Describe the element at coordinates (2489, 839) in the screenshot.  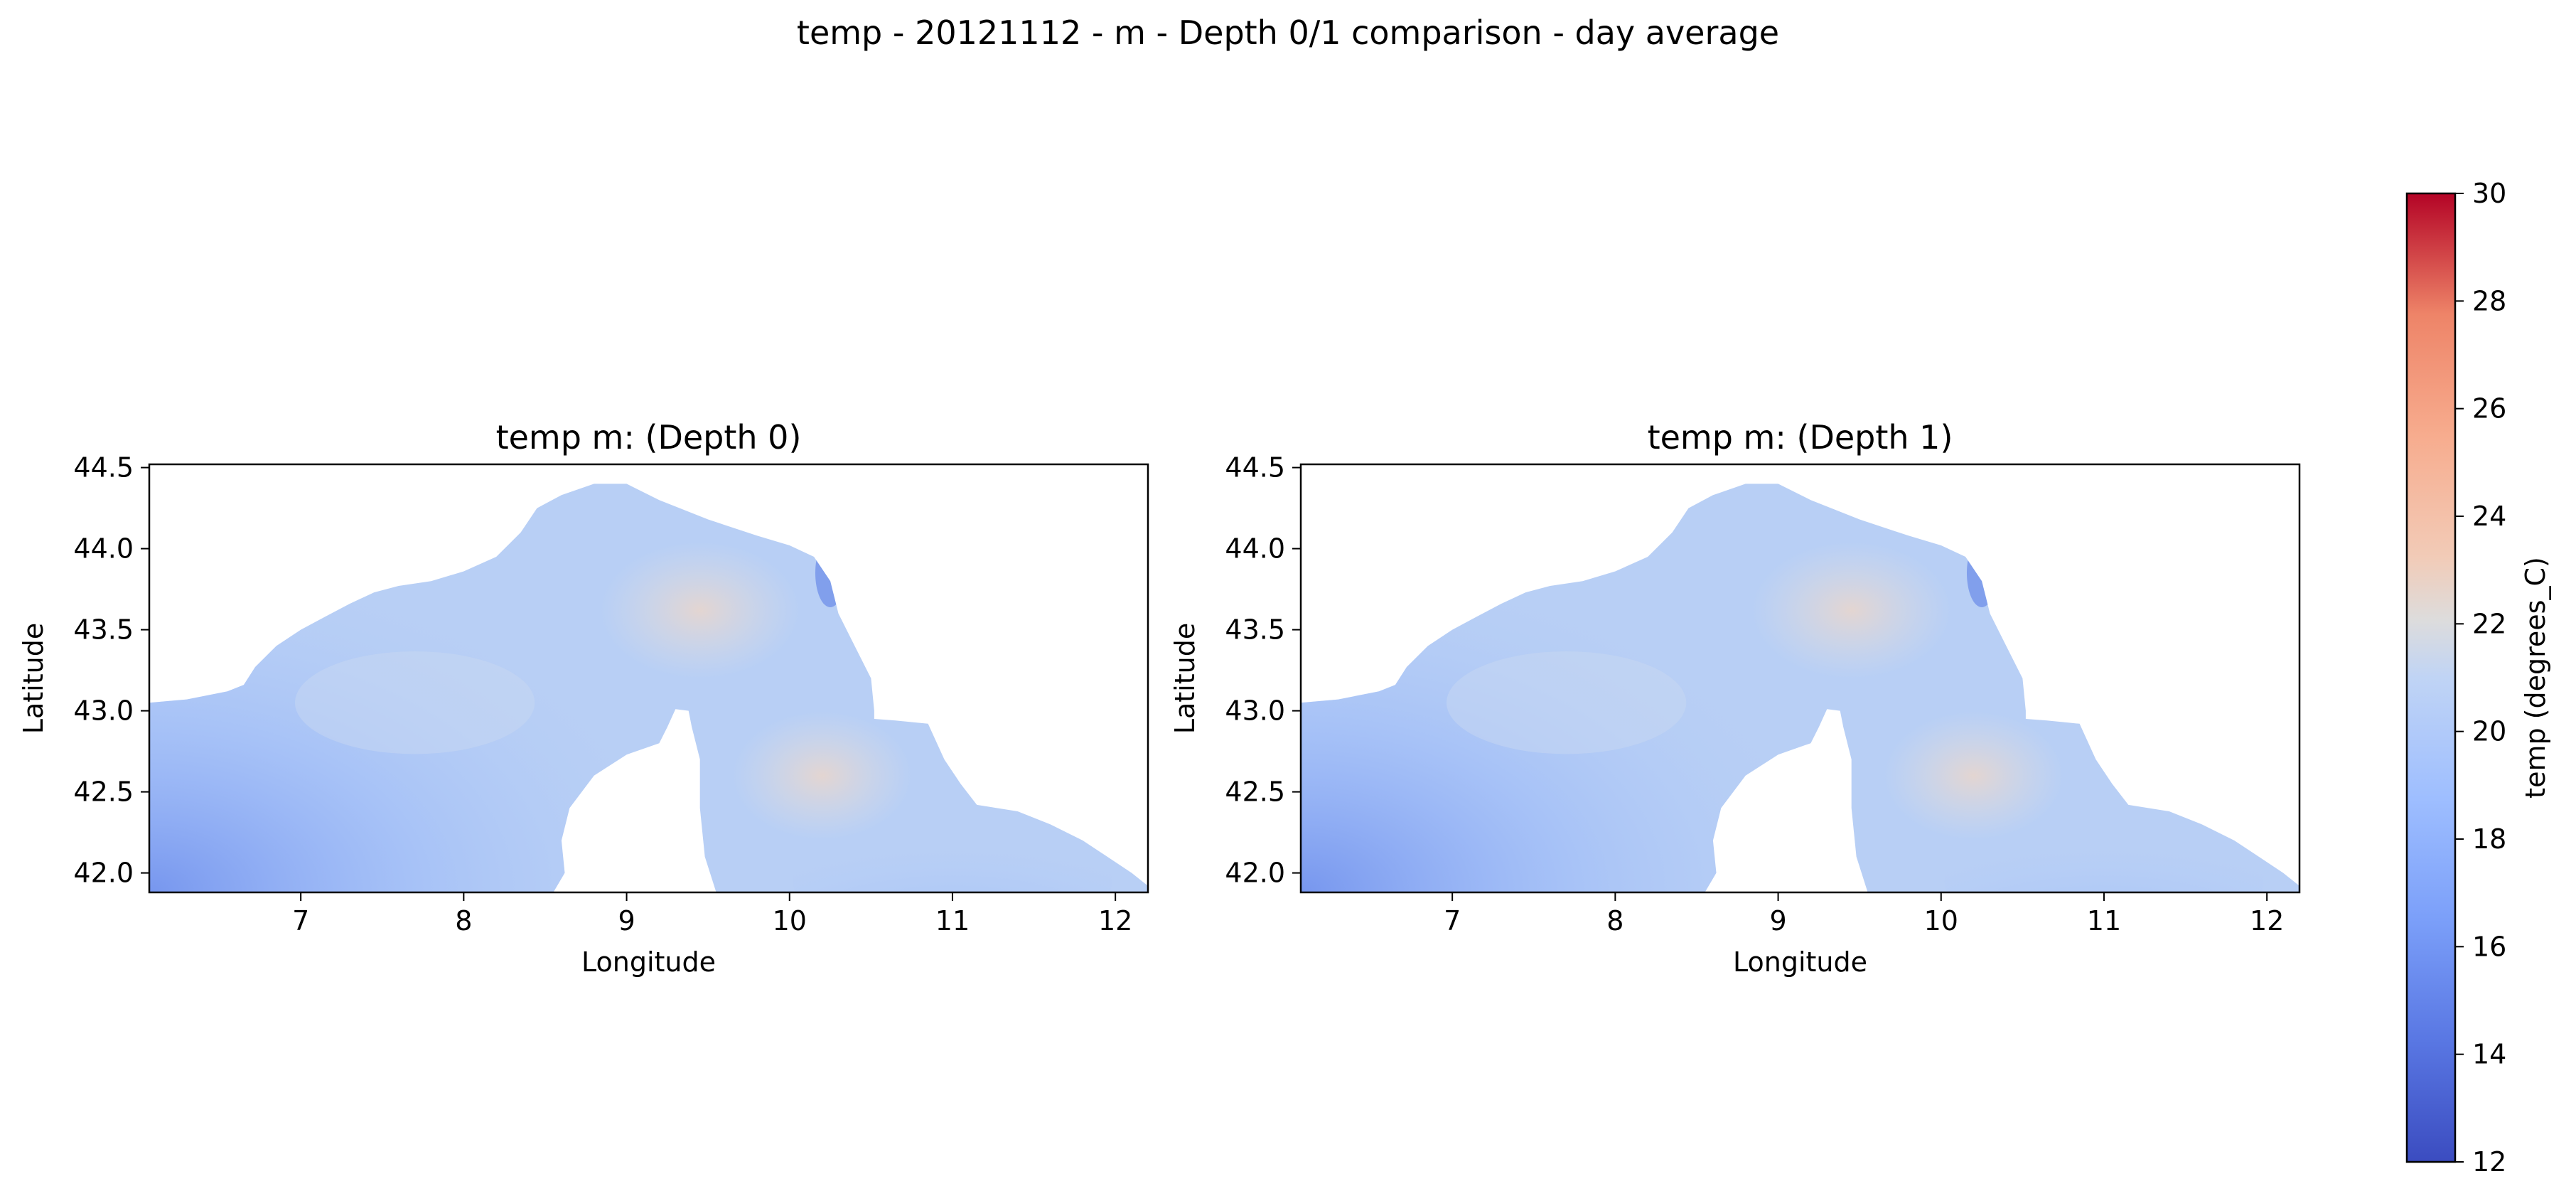
I see `colorbar-tick-label: 18` at that location.